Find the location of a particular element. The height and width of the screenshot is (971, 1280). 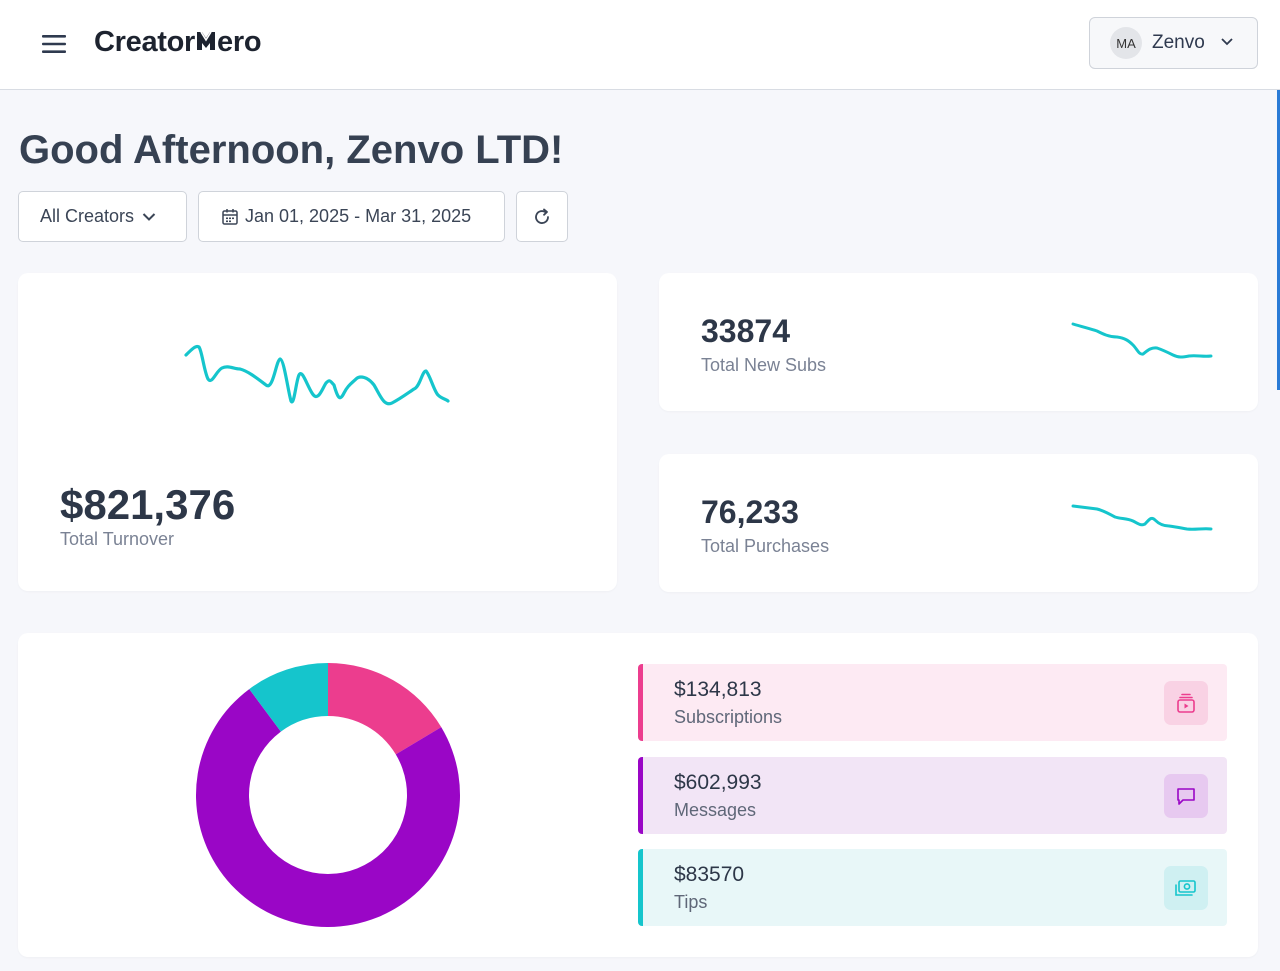

logo: Creator ero is located at coordinates (178, 42).